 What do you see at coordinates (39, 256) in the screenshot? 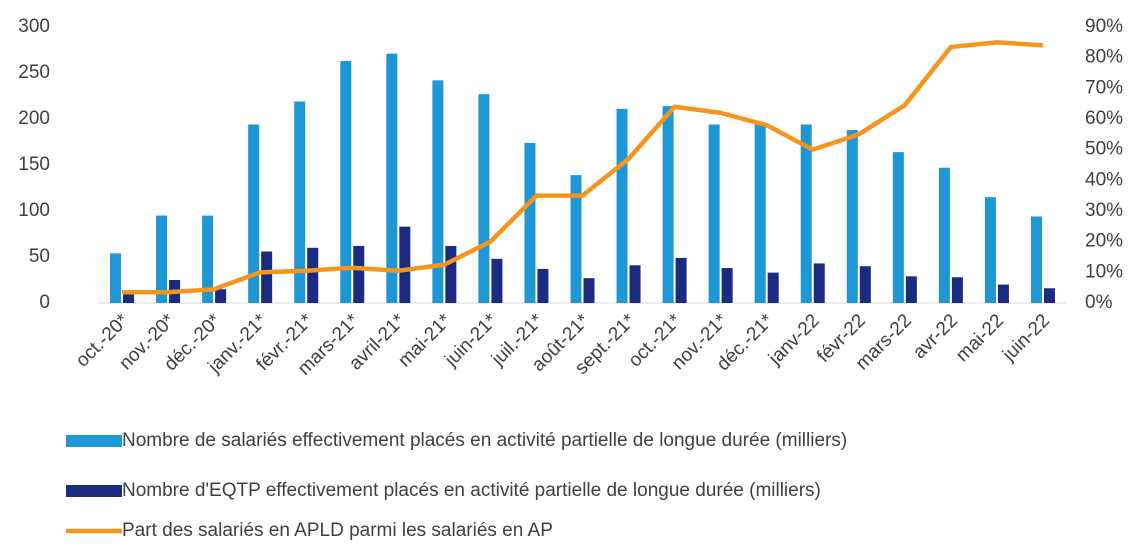
I see `y-tick-label: 50` at bounding box center [39, 256].